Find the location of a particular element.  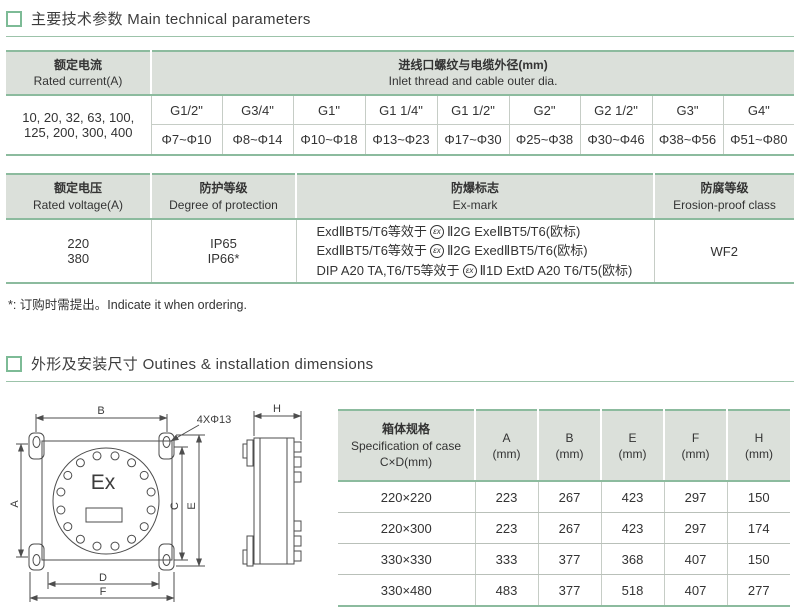

thread-size-cell: G1 1/4" is located at coordinates (401, 110).